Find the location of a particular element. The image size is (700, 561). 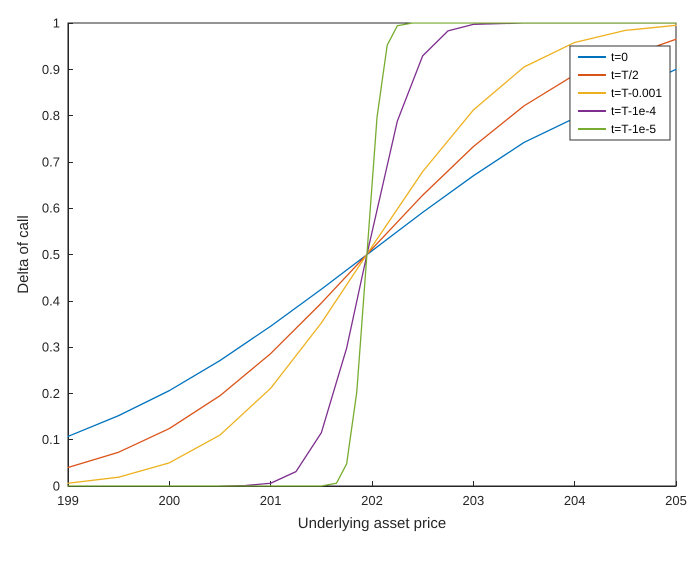

y-tick-label: 0.9 is located at coordinates (51, 69).